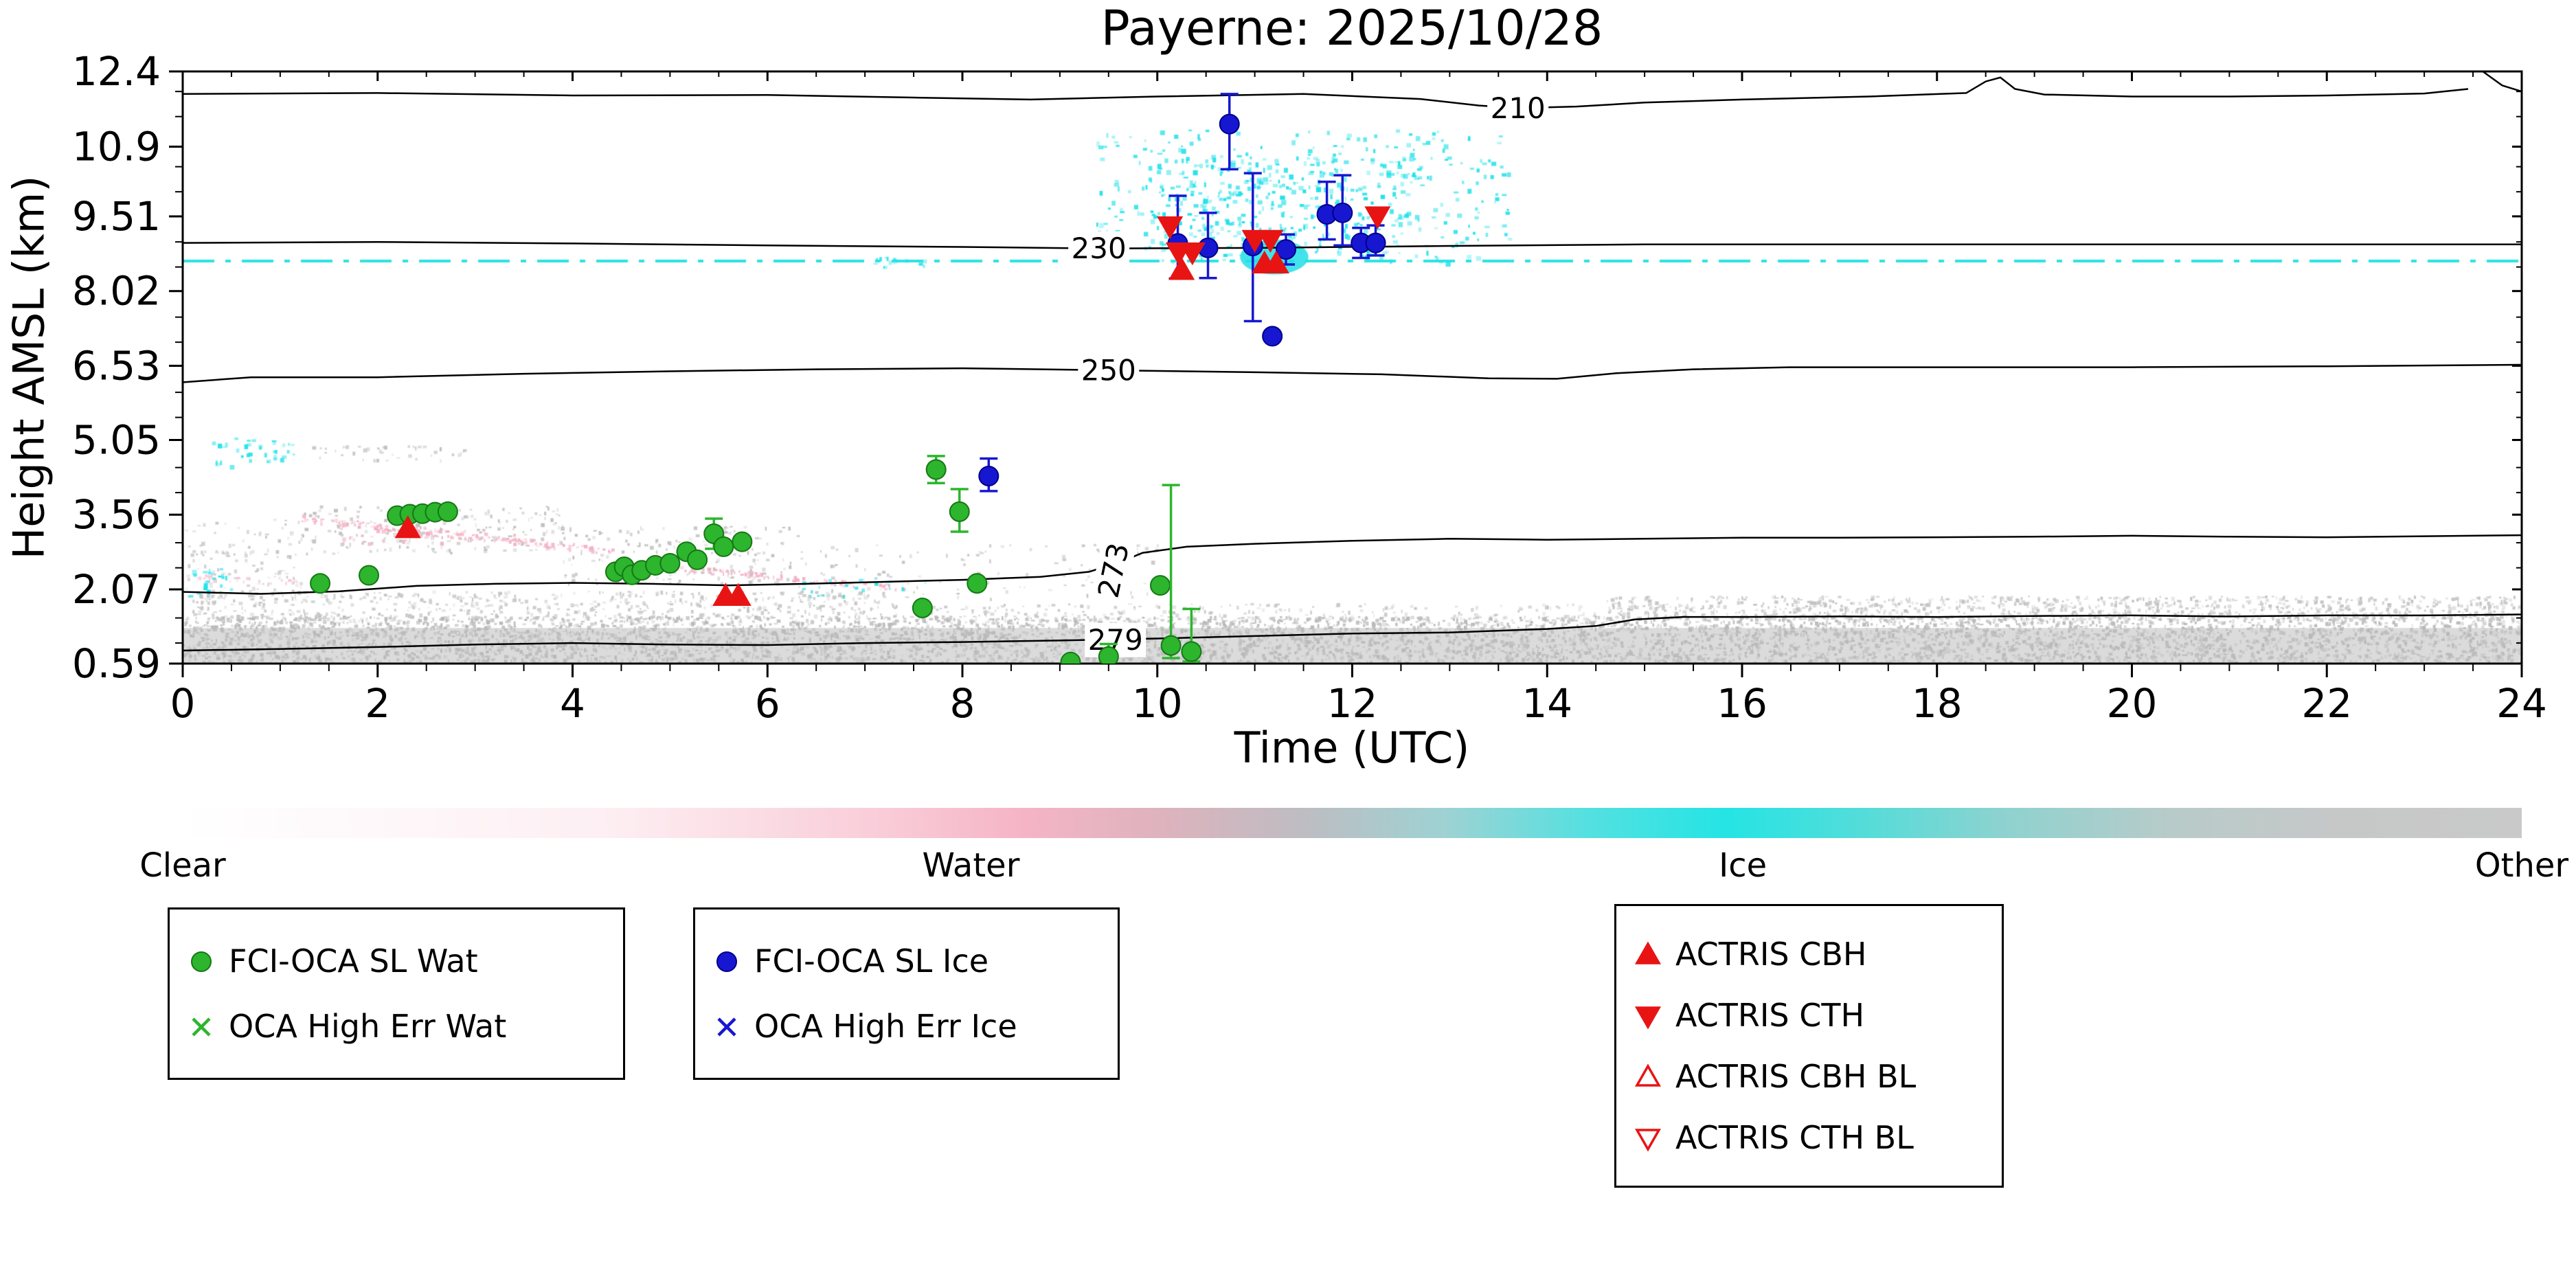  What do you see at coordinates (1518, 108) in the screenshot?
I see `svg-text: 210` at bounding box center [1518, 108].